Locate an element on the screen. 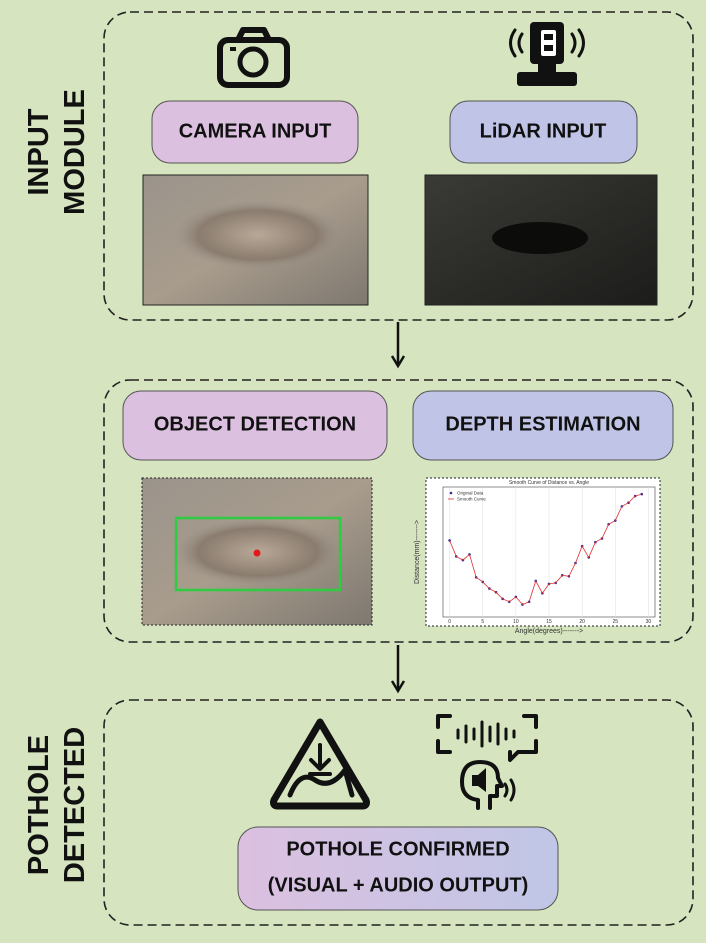  warning-icon is located at coordinates (320, 764).